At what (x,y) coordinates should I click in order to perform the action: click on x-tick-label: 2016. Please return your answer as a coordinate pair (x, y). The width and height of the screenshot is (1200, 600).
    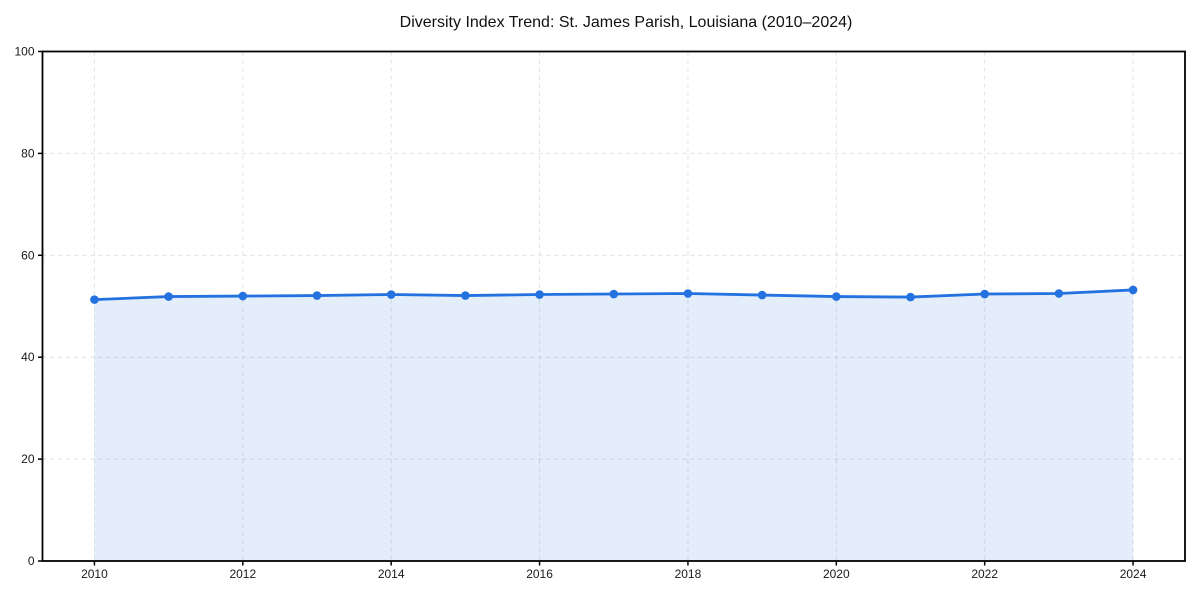
    Looking at the image, I should click on (539, 574).